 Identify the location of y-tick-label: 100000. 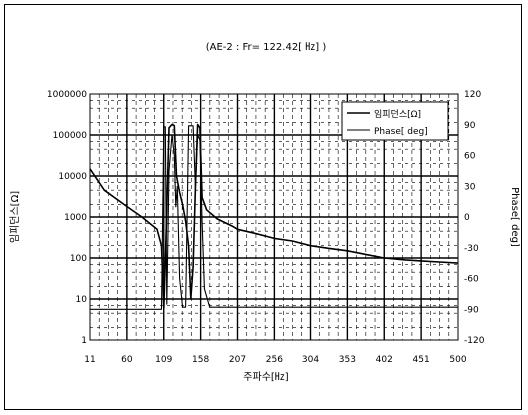
(70, 136).